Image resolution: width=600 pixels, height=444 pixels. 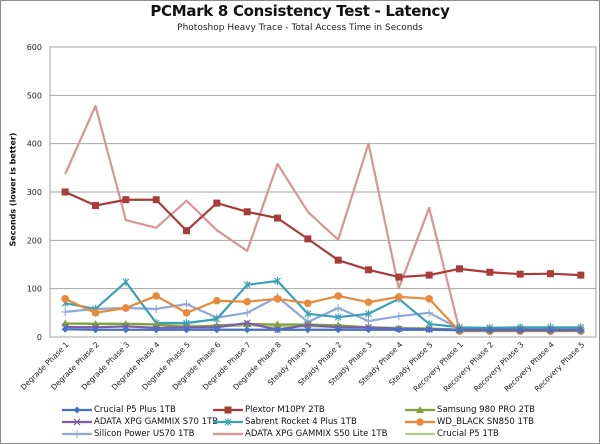 I want to click on legend-label: WD_BLACK SN850 1TB, so click(x=485, y=422).